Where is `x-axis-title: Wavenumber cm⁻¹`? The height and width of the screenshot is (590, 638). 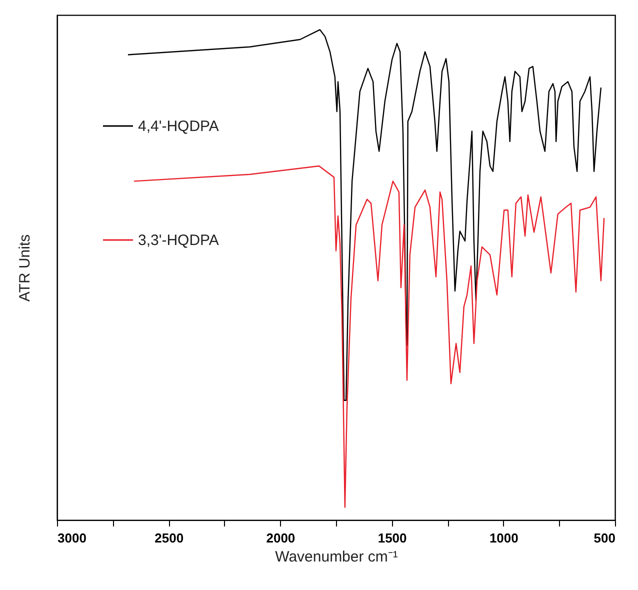 x-axis-title: Wavenumber cm⁻¹ is located at coordinates (336, 557).